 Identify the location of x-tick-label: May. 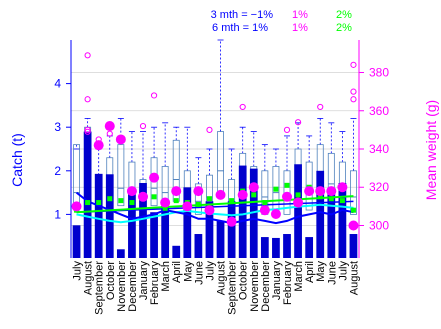
(188, 271).